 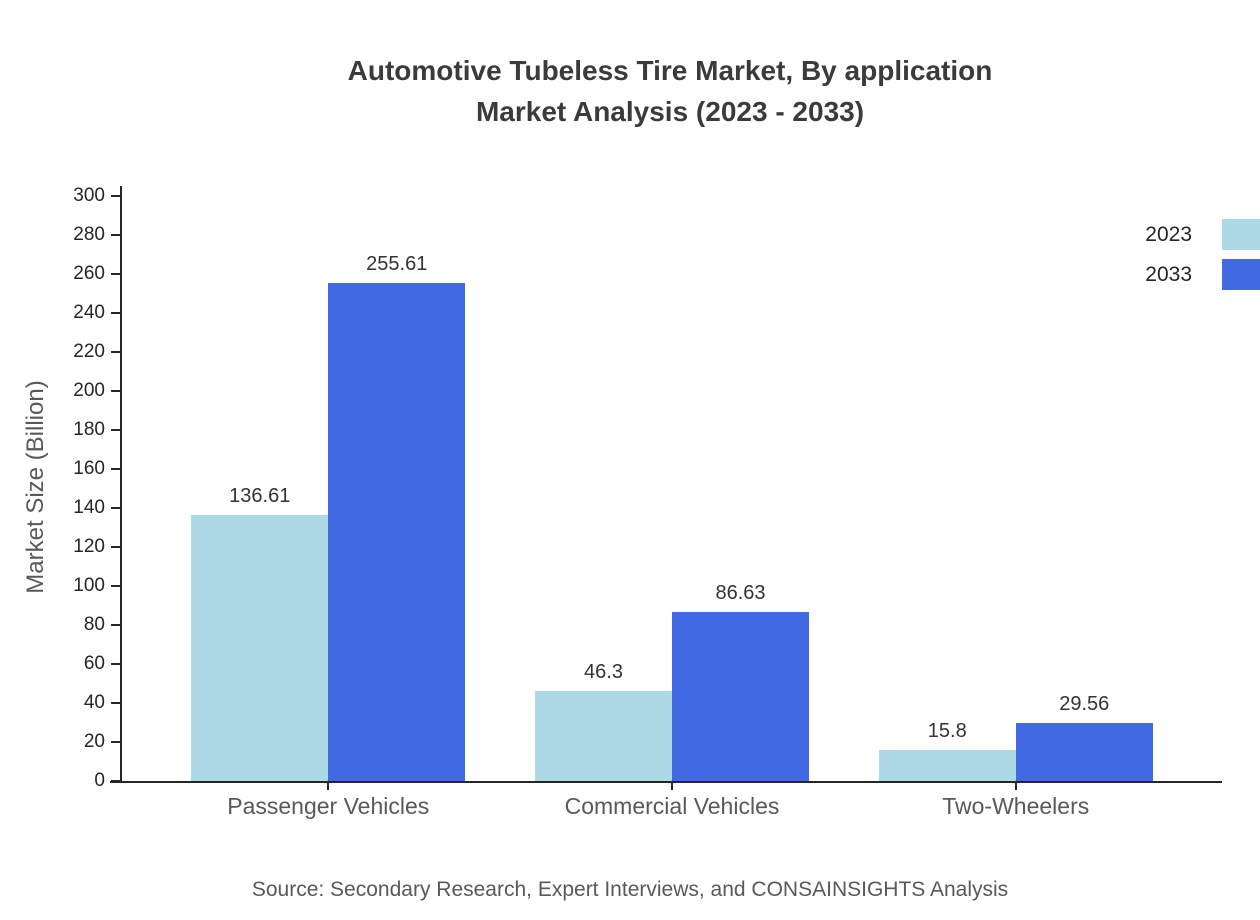 I want to click on legend-item: 2023, so click(x=1202, y=234).